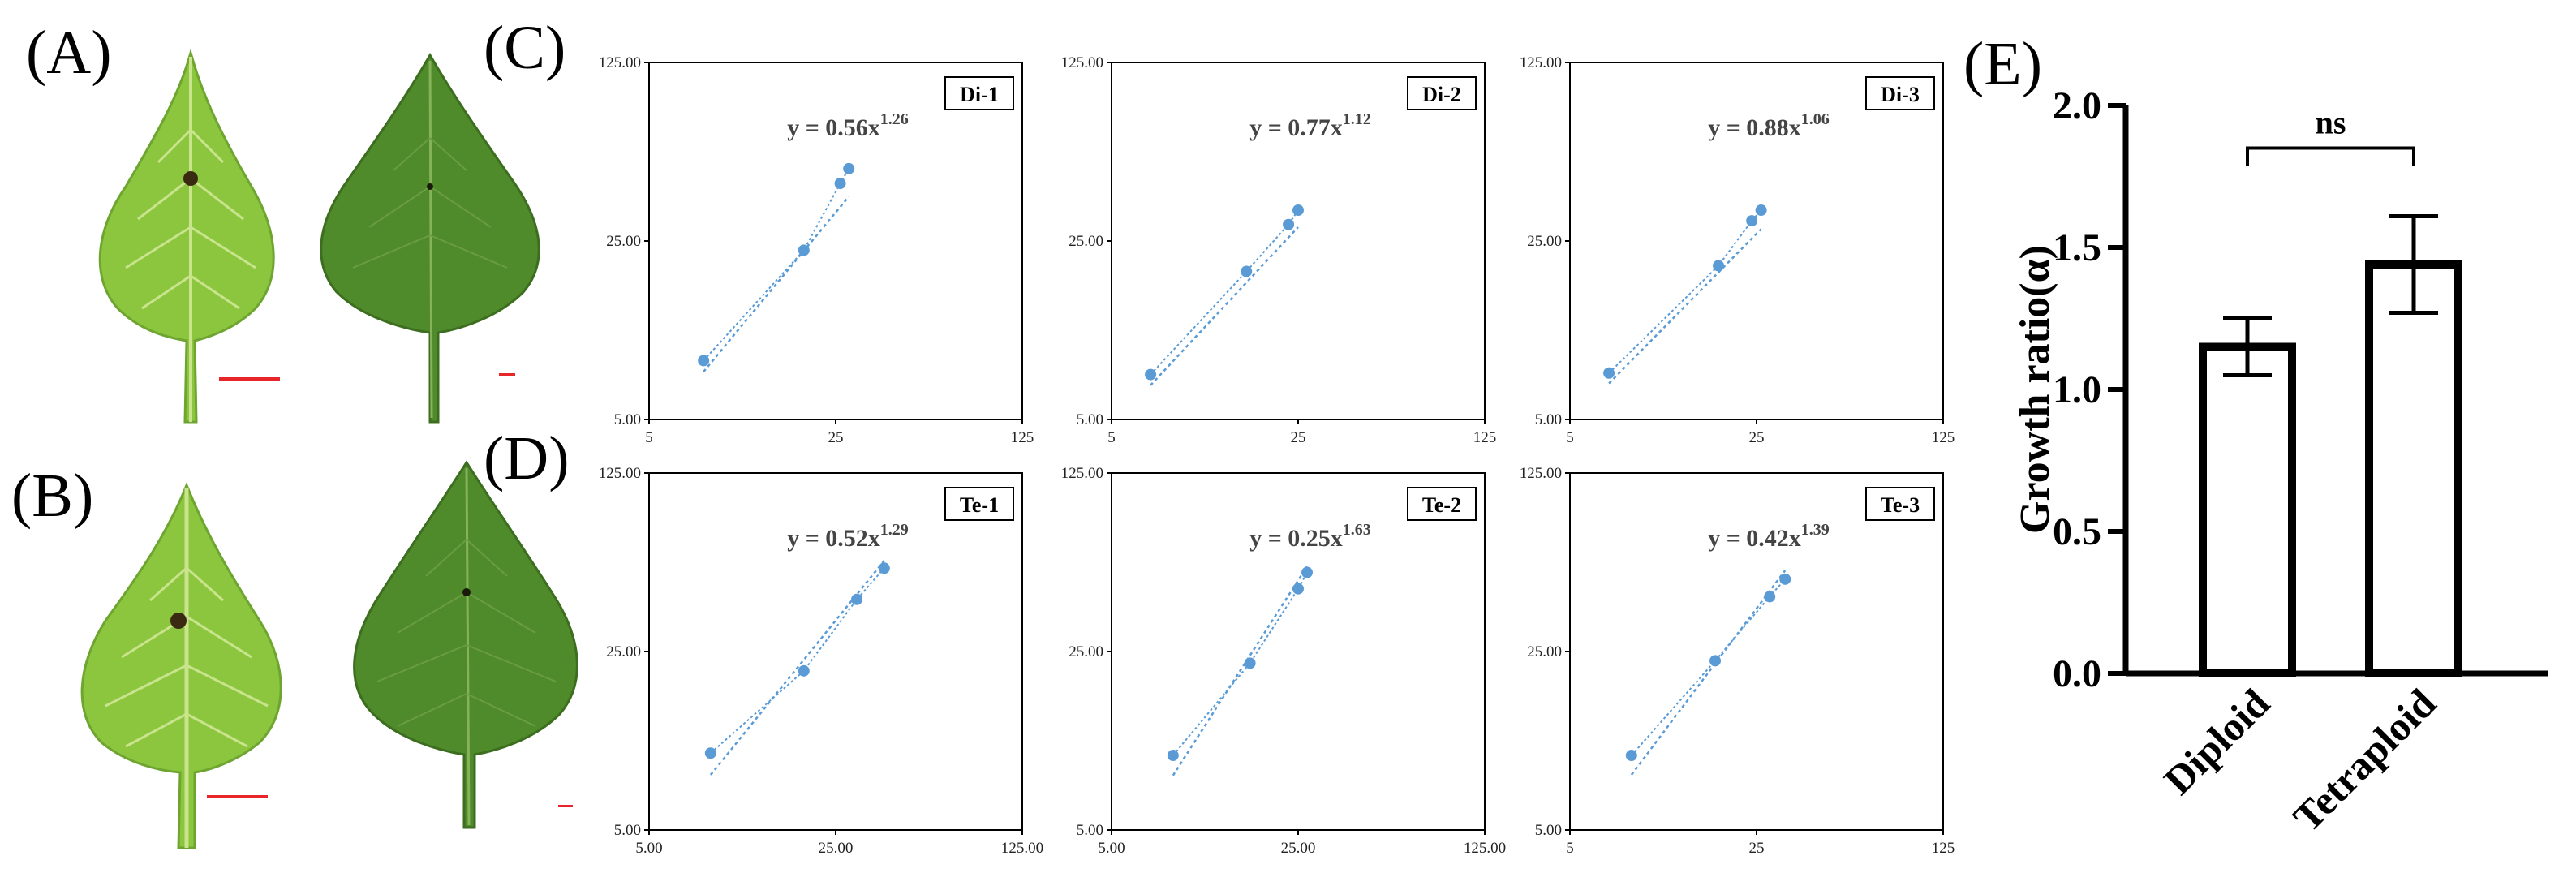  I want to click on y-tick-label: 2.0, so click(2077, 106).